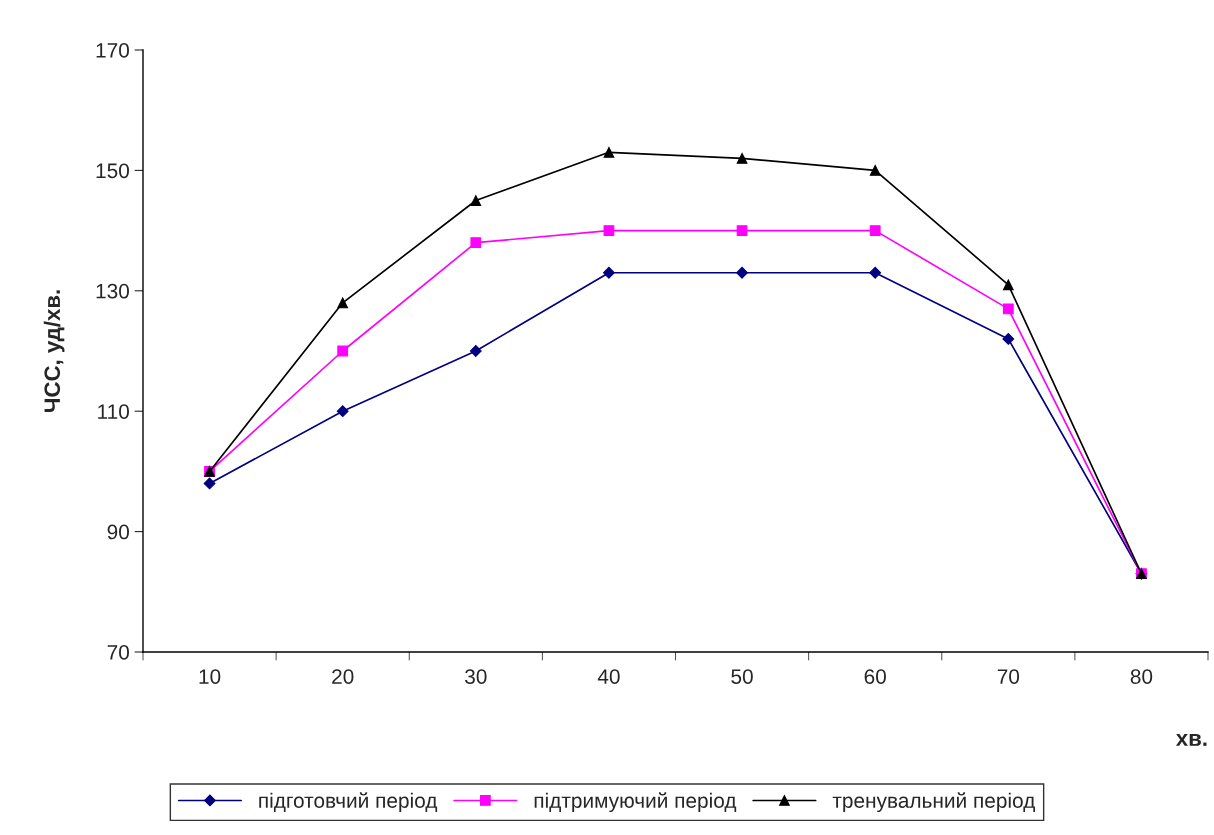  Describe the element at coordinates (476, 676) in the screenshot. I see `x-tick-label: 30` at that location.